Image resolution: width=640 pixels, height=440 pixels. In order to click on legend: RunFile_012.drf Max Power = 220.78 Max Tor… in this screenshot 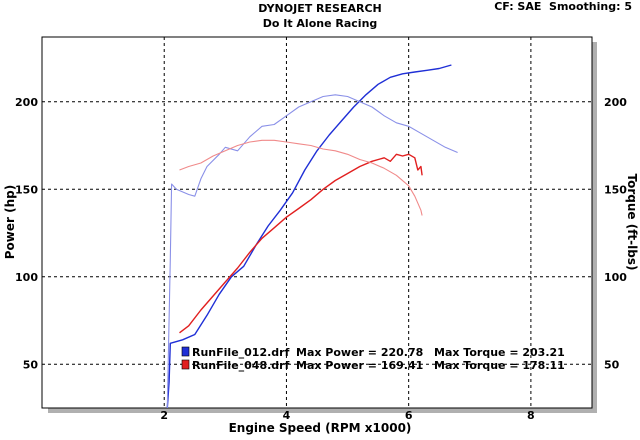, I will do `click(373, 359)`.